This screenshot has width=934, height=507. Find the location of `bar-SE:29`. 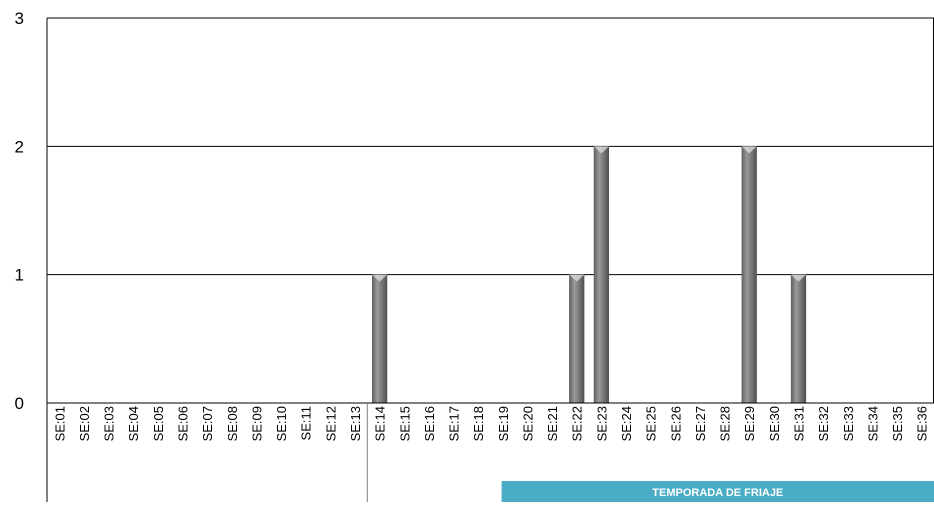

bar-SE:29 is located at coordinates (749, 275).